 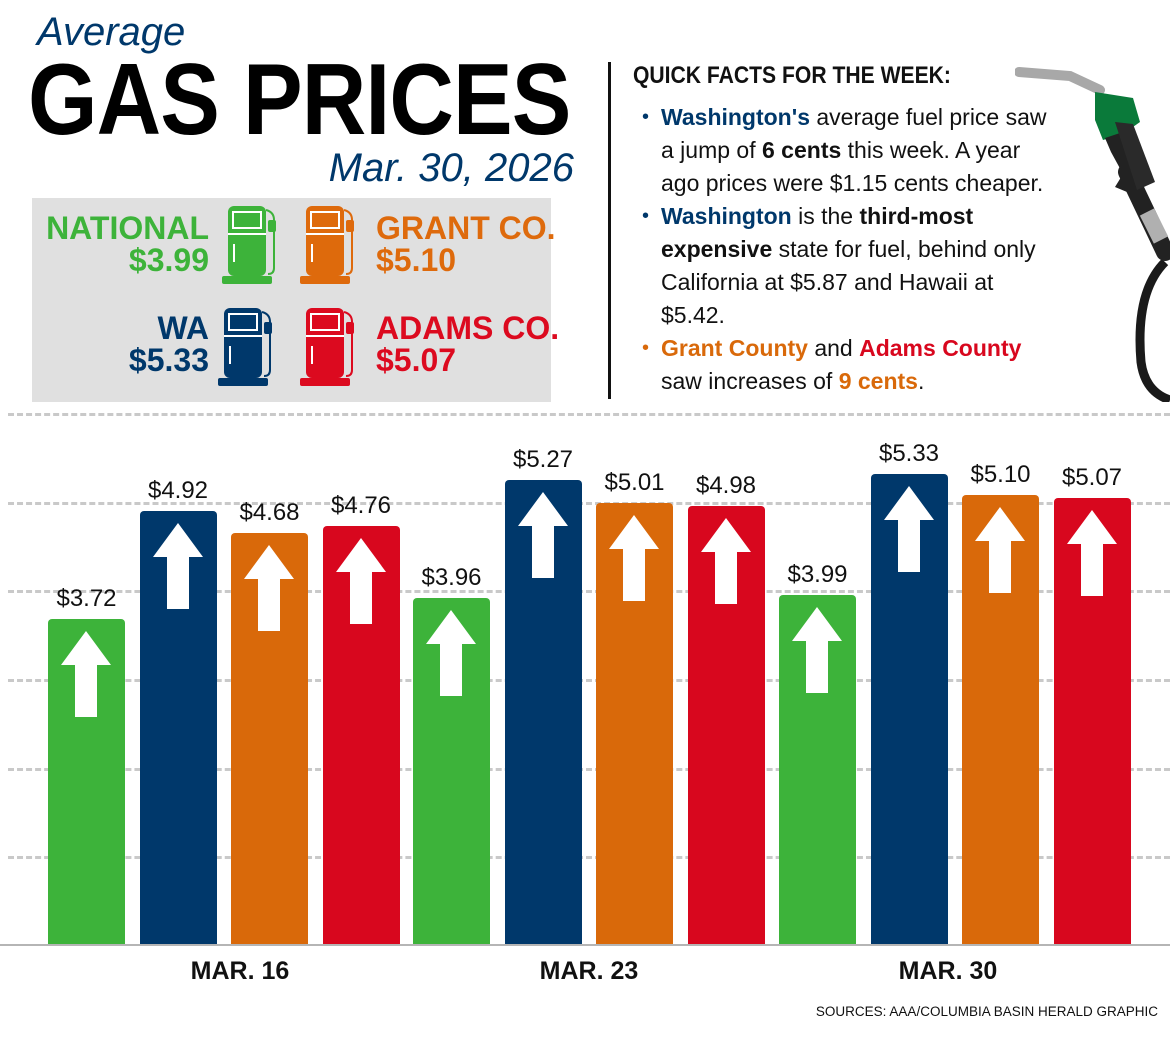 What do you see at coordinates (726, 725) in the screenshot?
I see `bar-adams-co--1` at bounding box center [726, 725].